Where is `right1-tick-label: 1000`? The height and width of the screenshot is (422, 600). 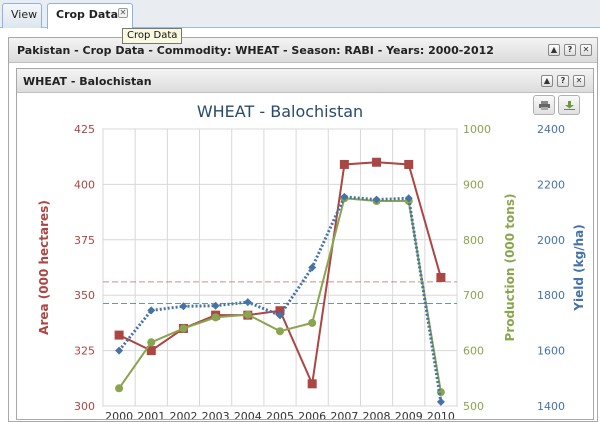 right1-tick-label: 1000 is located at coordinates (477, 129).